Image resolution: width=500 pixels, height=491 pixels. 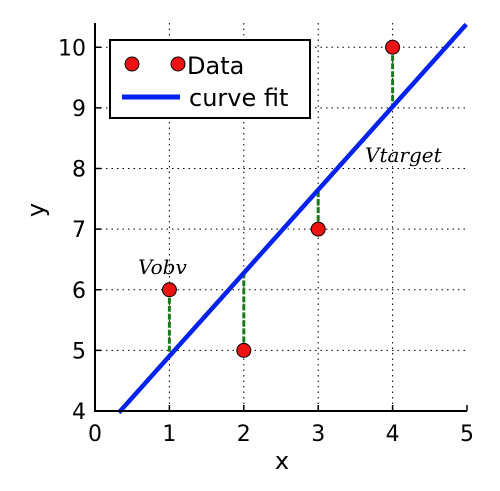 I want to click on legend-box, so click(x=210, y=79).